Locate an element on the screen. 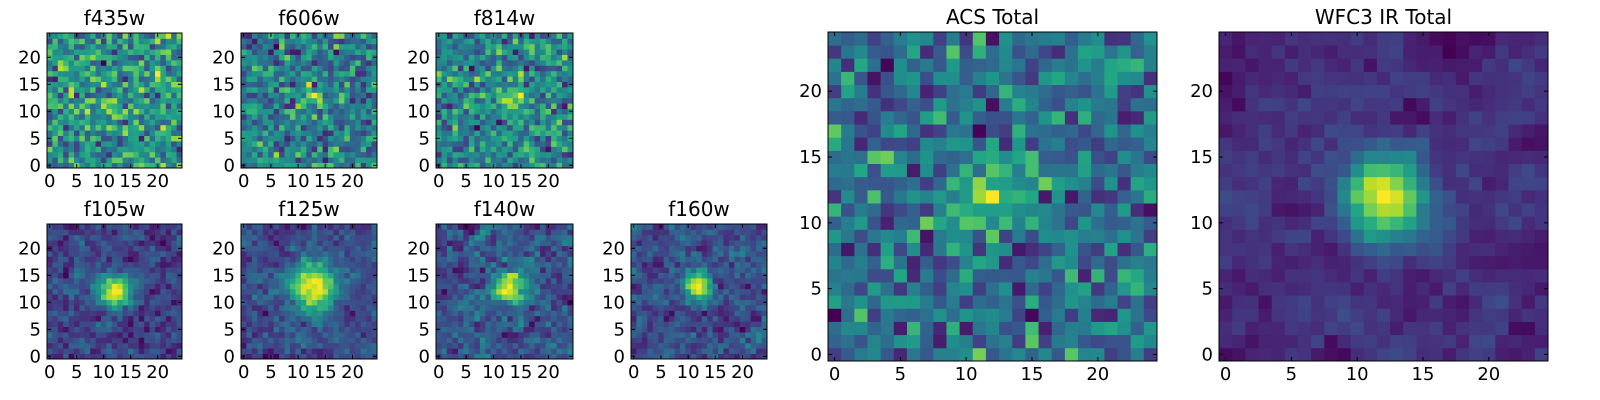  x-tick-label: 15 is located at coordinates (715, 372).